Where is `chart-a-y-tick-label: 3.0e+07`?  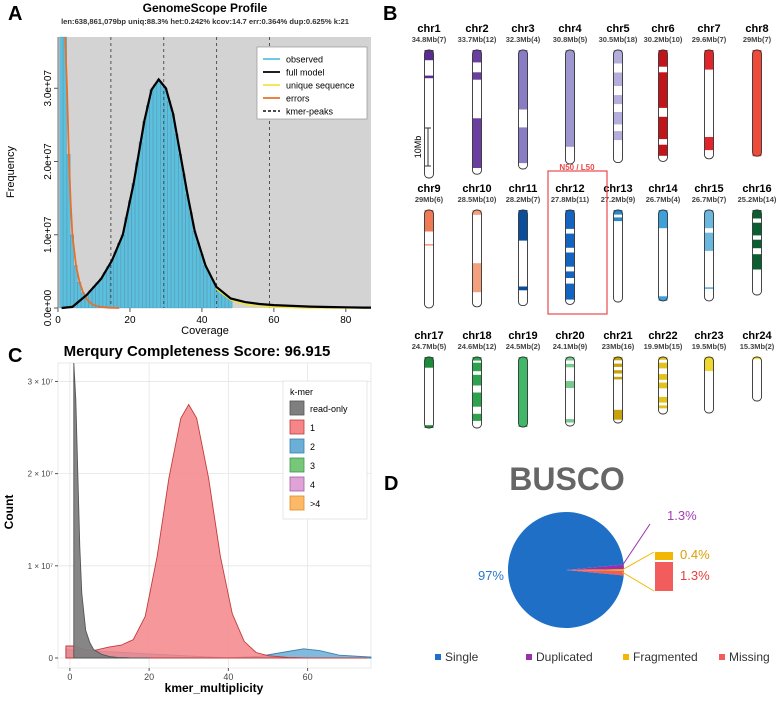
chart-a-y-tick-label: 3.0e+07 is located at coordinates (48, 88).